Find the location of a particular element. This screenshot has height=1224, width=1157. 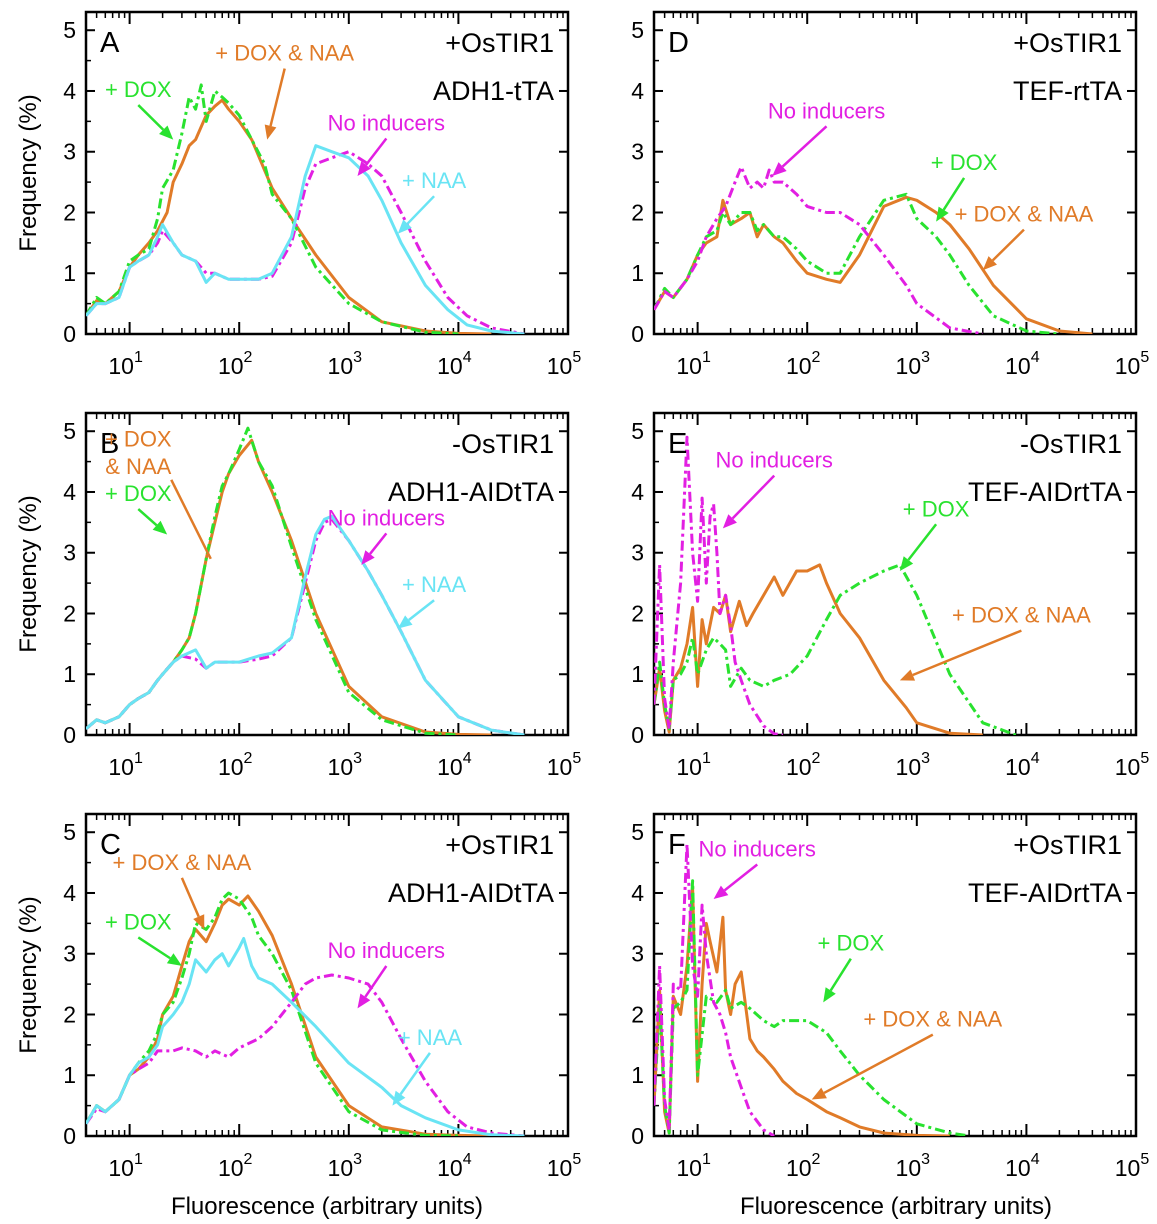

panel-letter: C is located at coordinates (110, 845).